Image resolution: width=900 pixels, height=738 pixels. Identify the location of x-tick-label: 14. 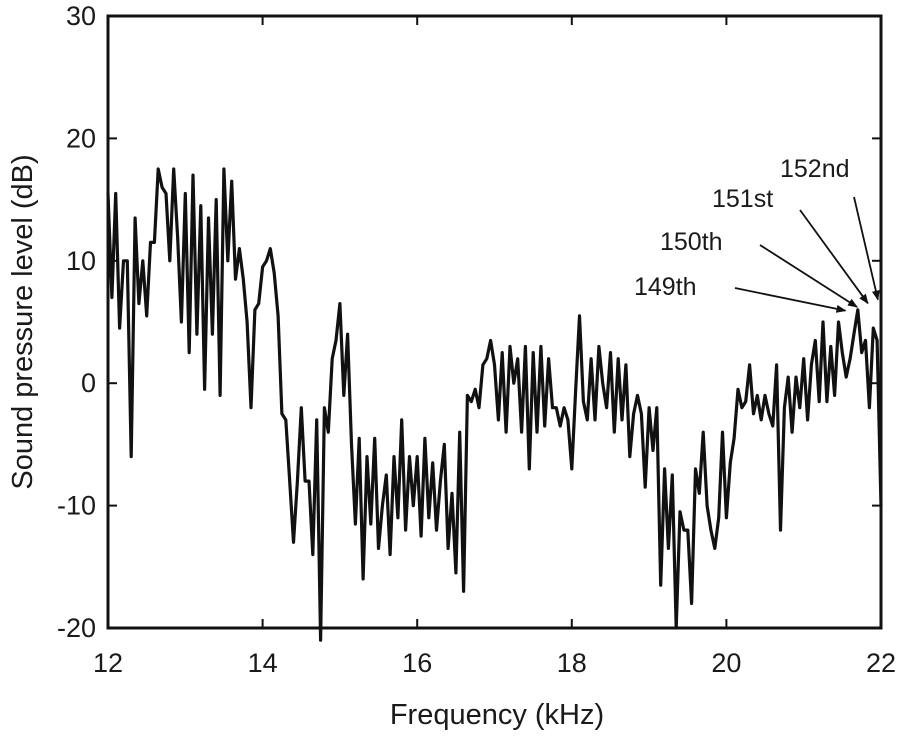
(263, 663).